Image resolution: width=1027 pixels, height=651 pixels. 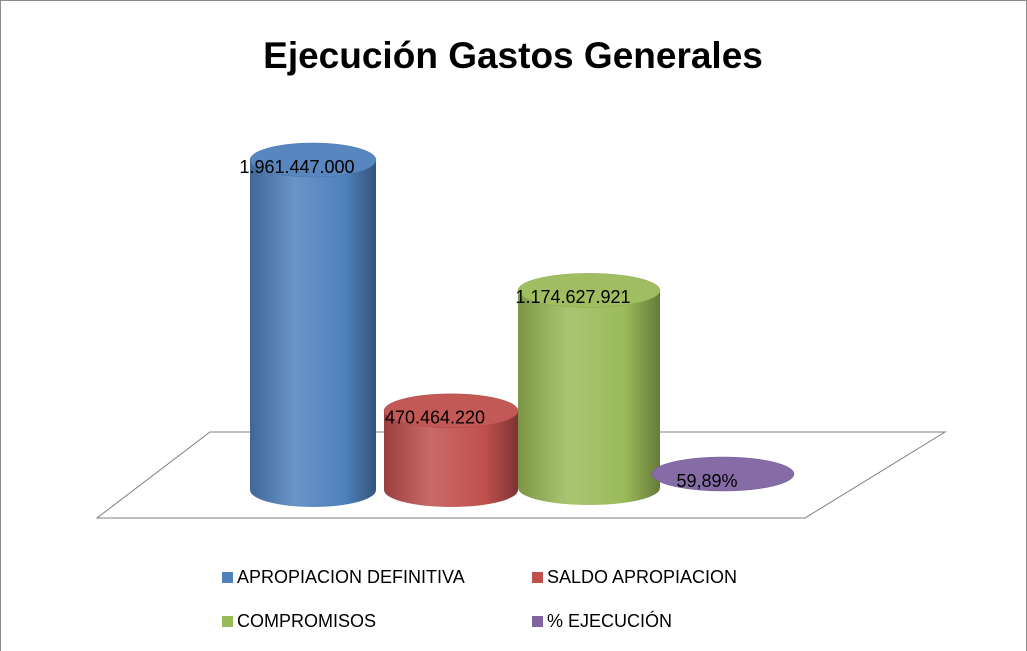 I want to click on legend-label: COMPROMISOS, so click(x=306, y=621).